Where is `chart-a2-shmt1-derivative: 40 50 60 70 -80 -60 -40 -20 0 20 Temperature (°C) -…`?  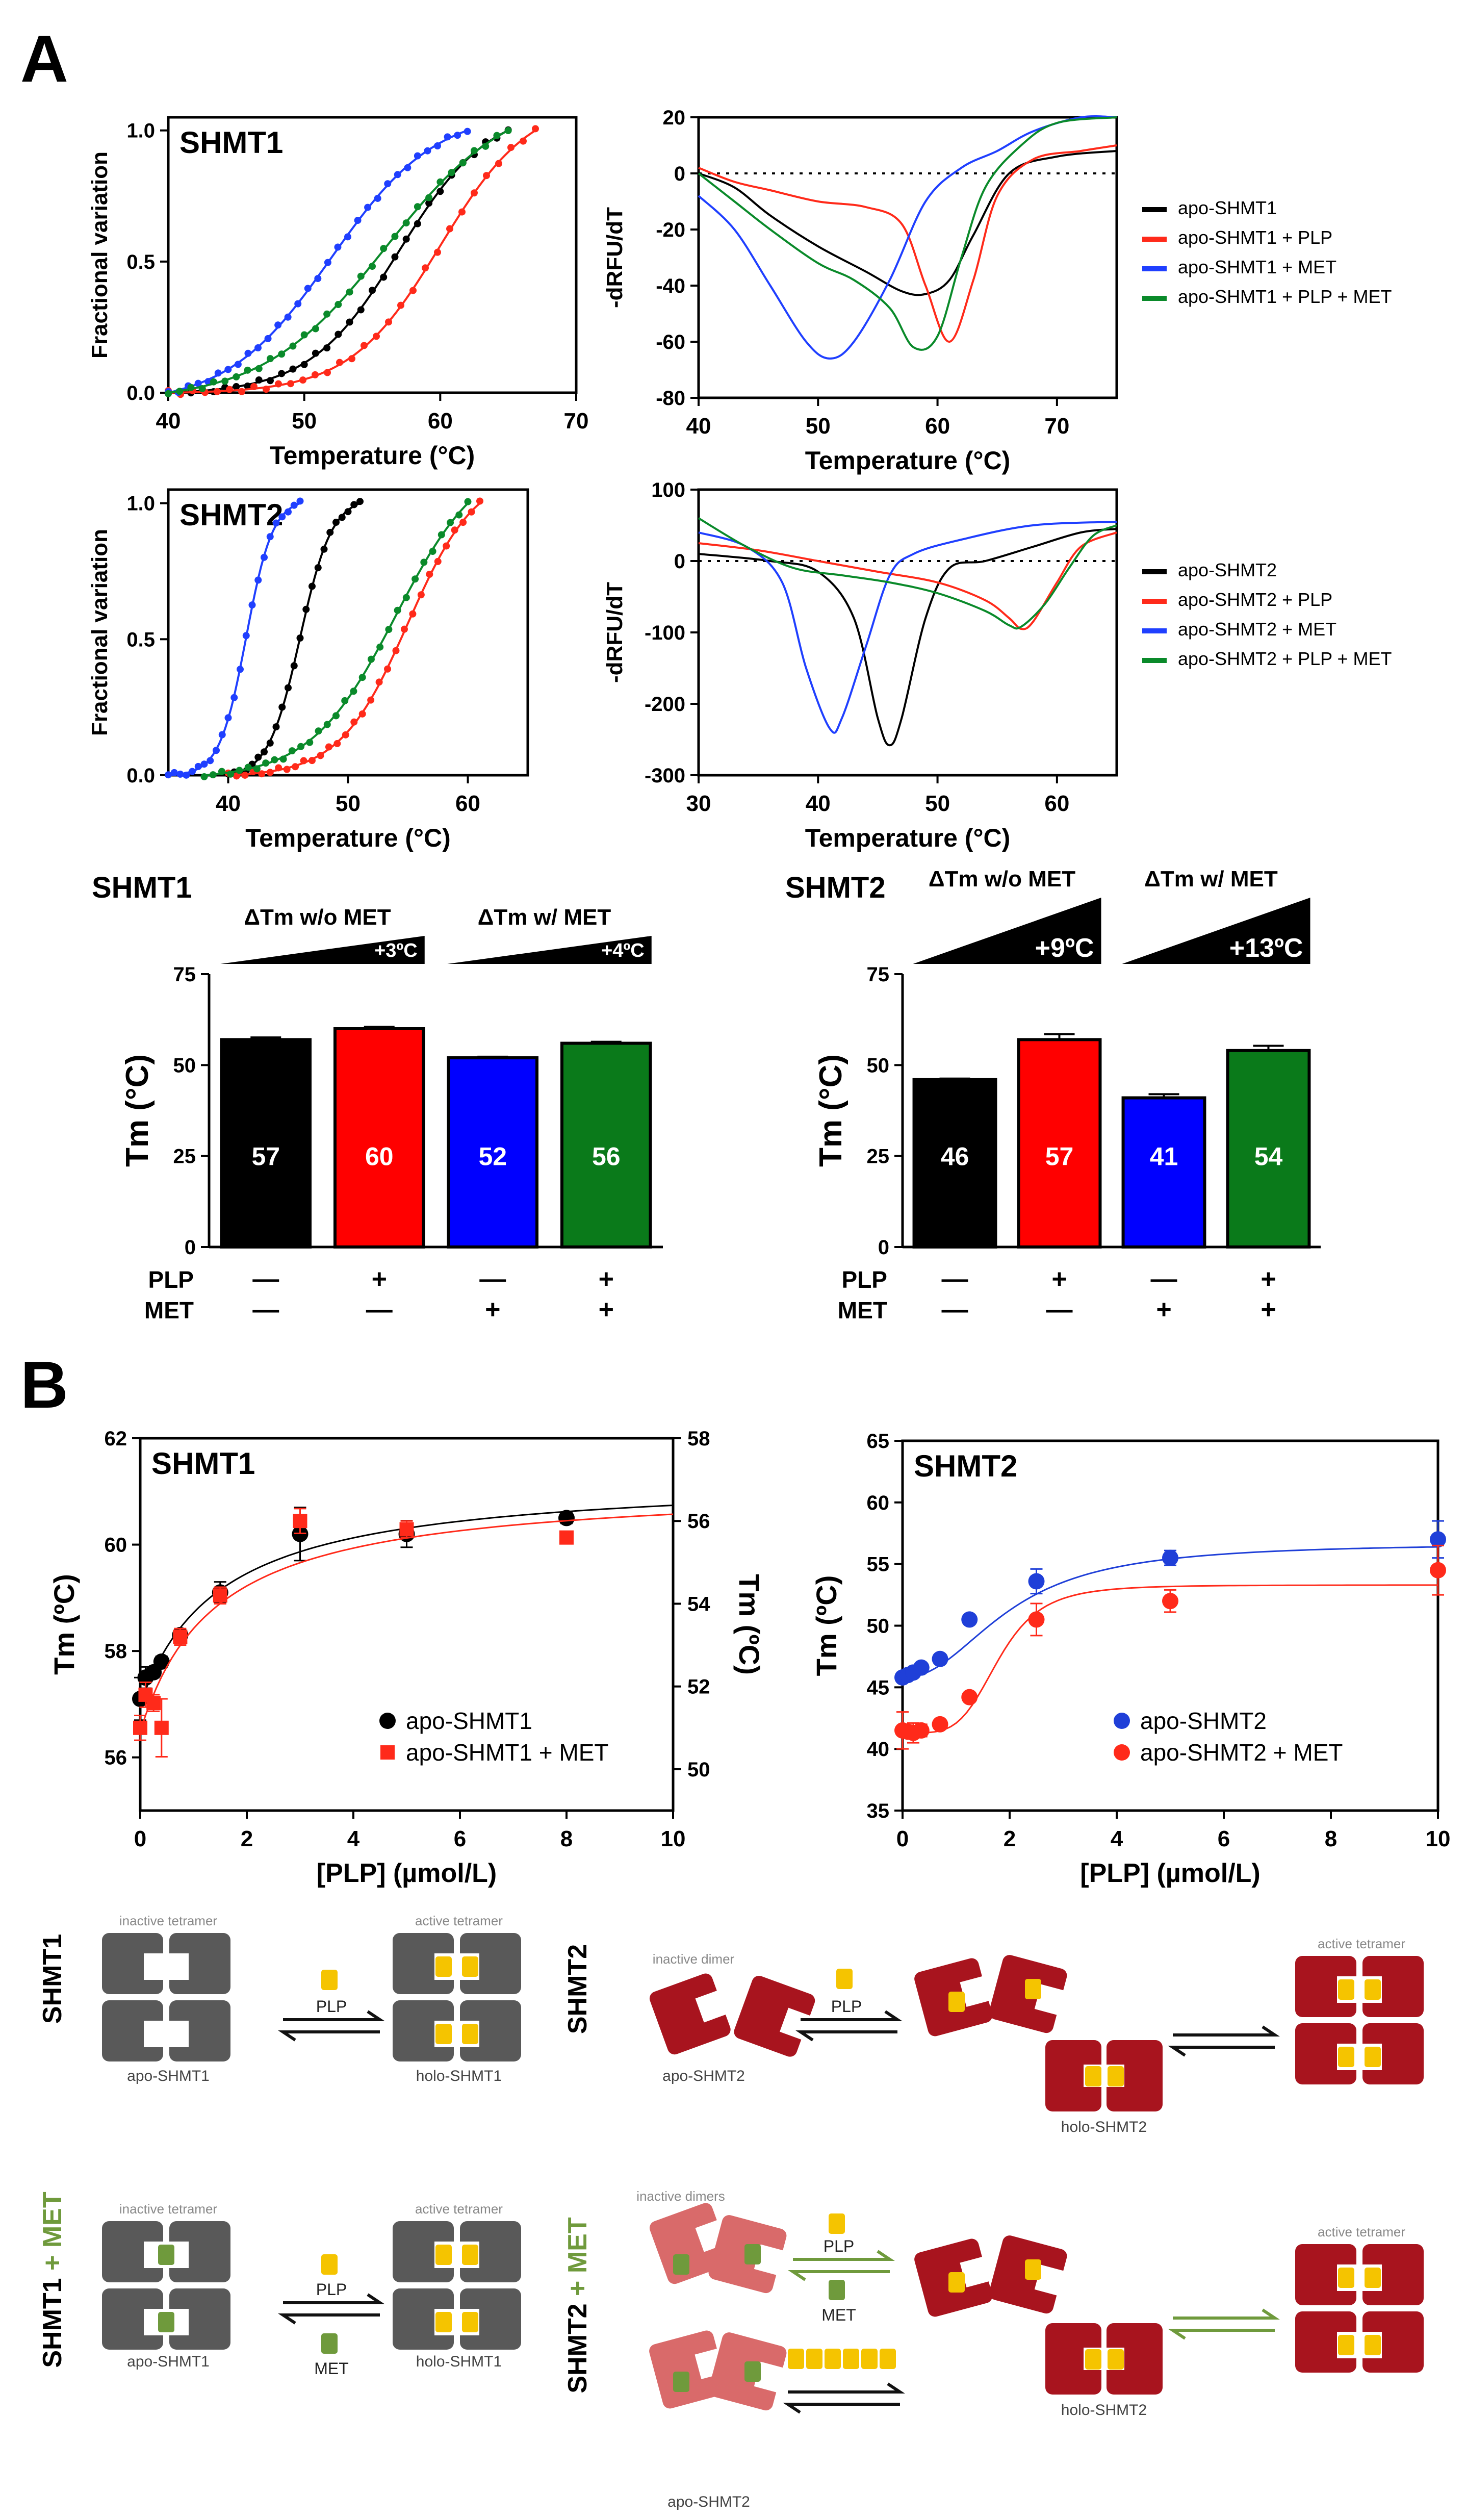
chart-a2-shmt1-derivative: 40 50 60 70 -80 -60 -40 -20 0 20 Temperature (°C) -… is located at coordinates (997, 291).